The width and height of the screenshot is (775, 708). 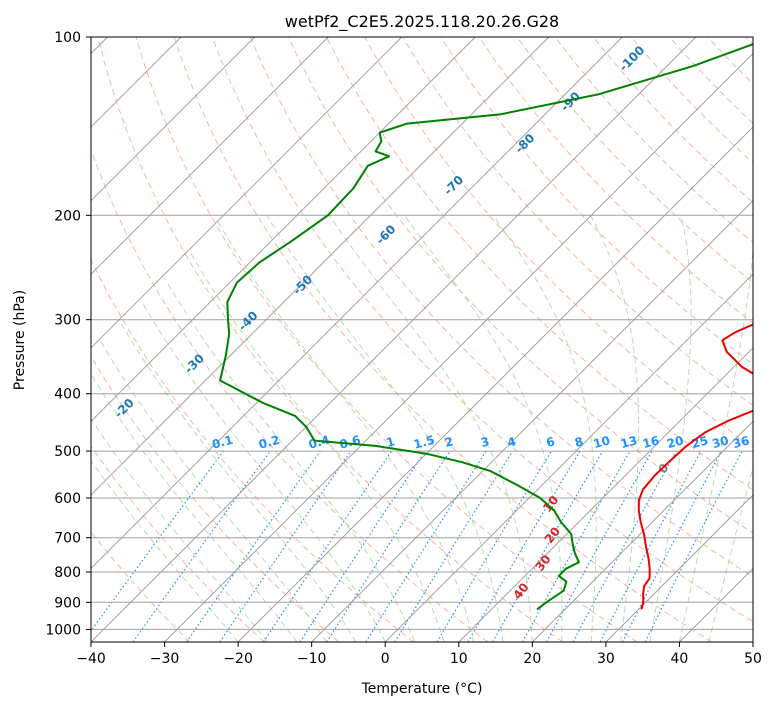 What do you see at coordinates (459, 659) in the screenshot?
I see `x-tick-label: 10` at bounding box center [459, 659].